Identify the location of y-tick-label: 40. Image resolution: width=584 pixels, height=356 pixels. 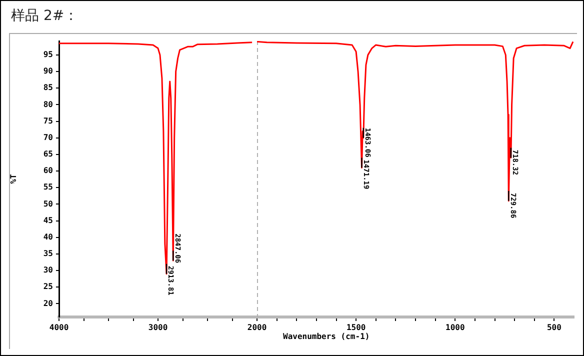
(48, 237).